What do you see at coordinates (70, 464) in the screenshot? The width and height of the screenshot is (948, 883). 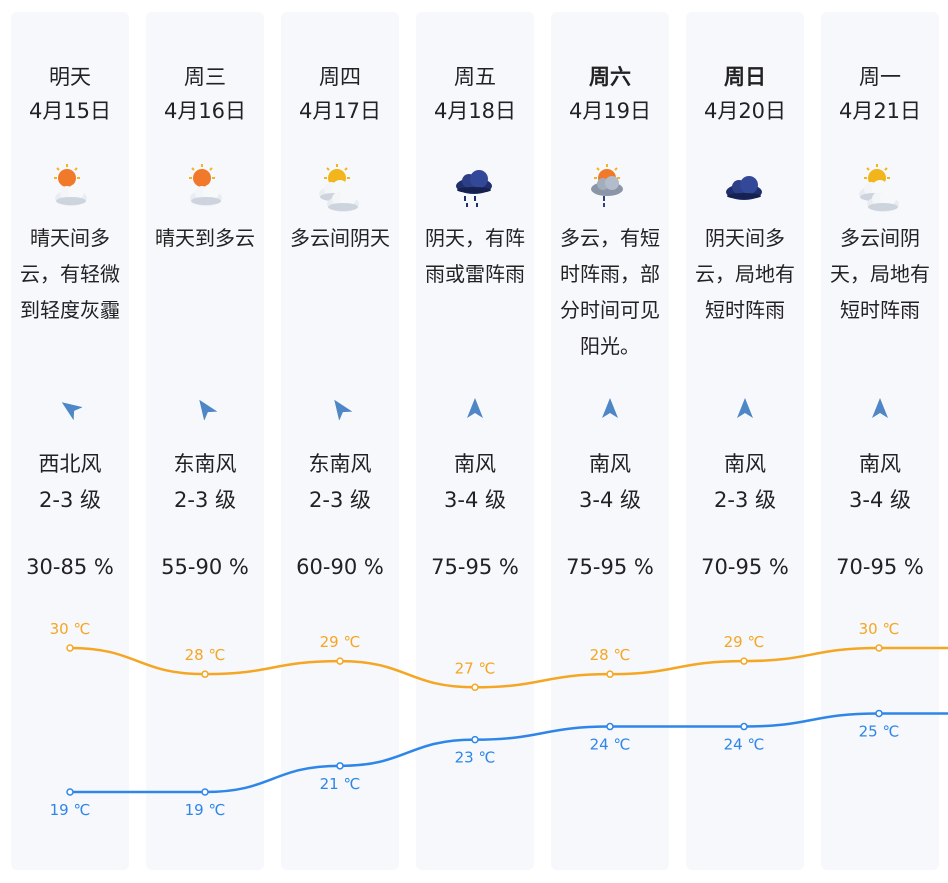 I see `wind-direction: 西北风` at bounding box center [70, 464].